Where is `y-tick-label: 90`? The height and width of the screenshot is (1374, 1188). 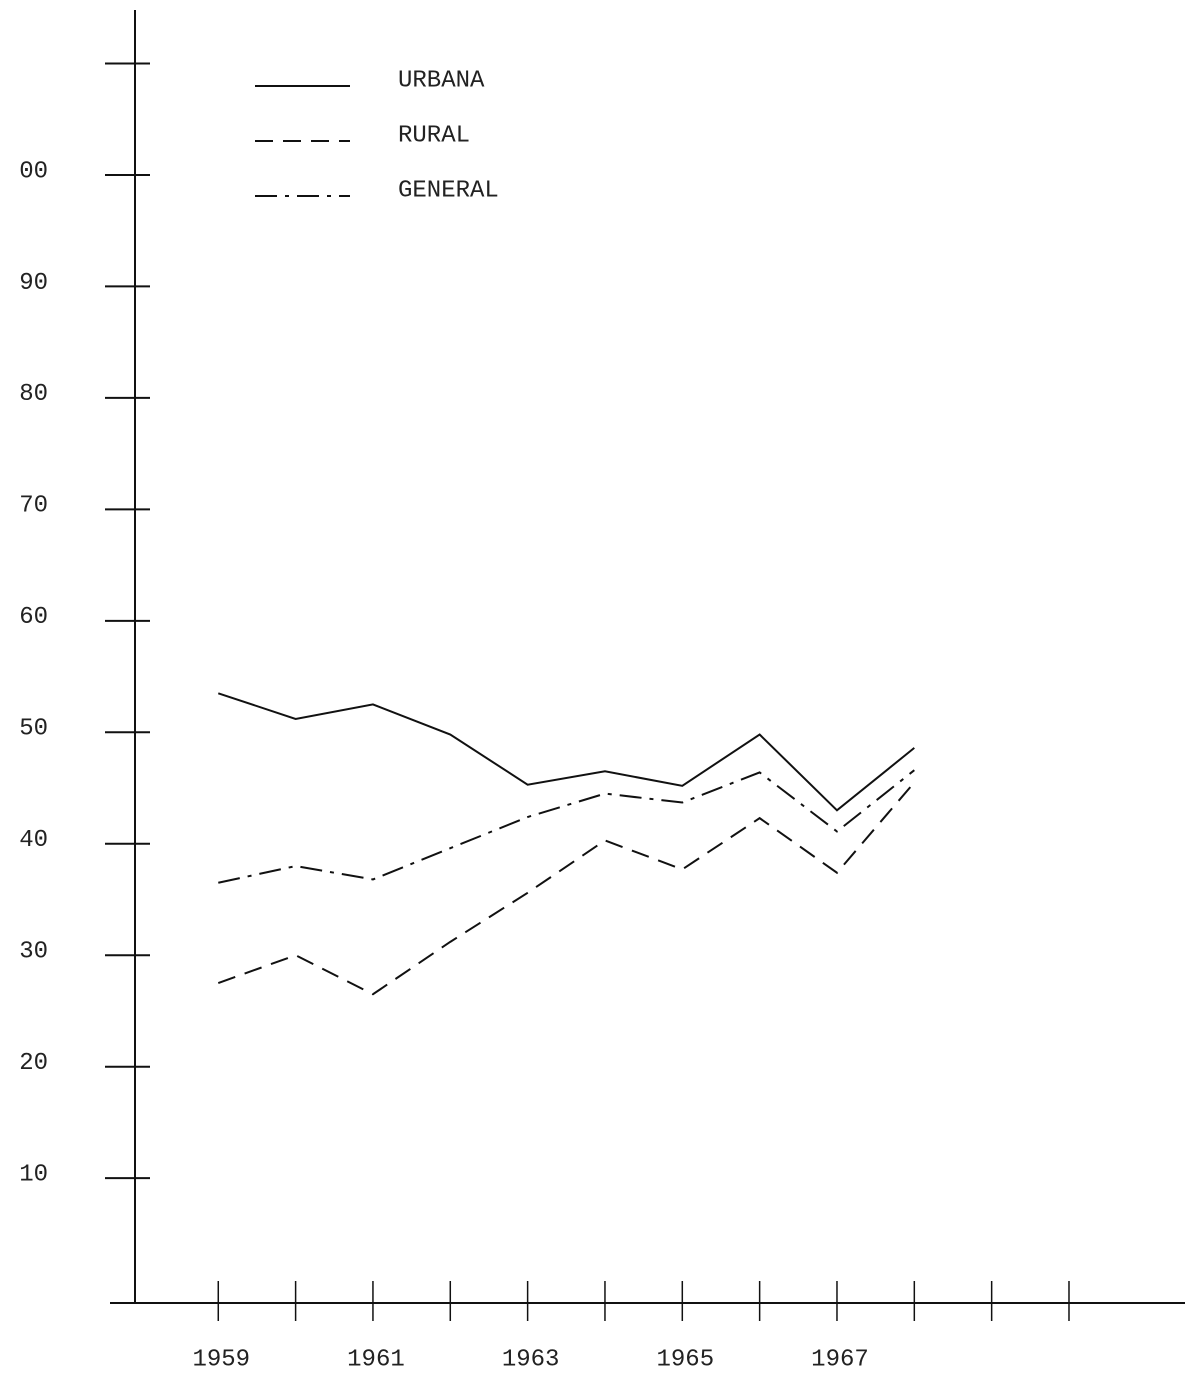
y-tick-label: 90 is located at coordinates (33, 283).